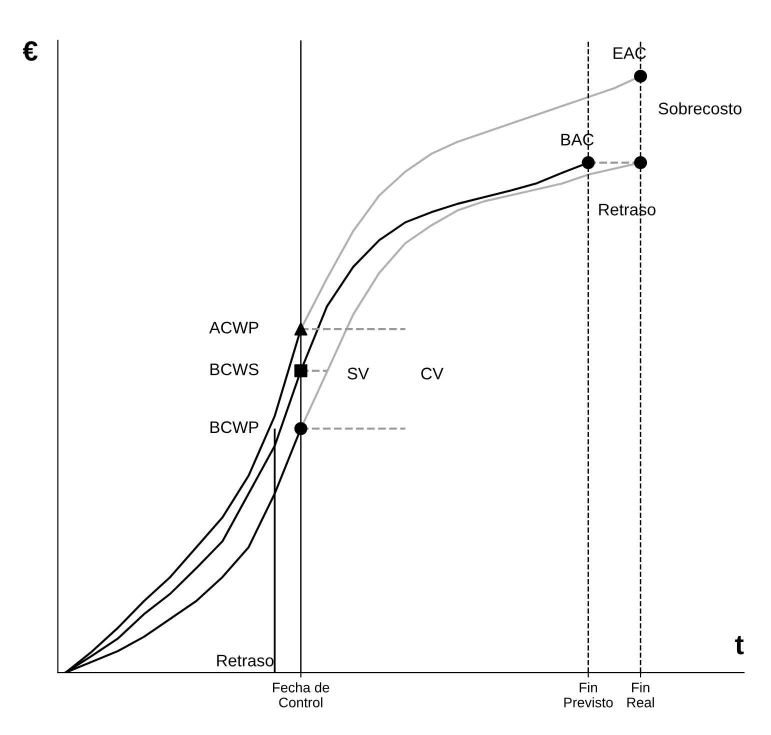 This screenshot has width=771, height=735. I want to click on y-axis-title: €, so click(30, 51).